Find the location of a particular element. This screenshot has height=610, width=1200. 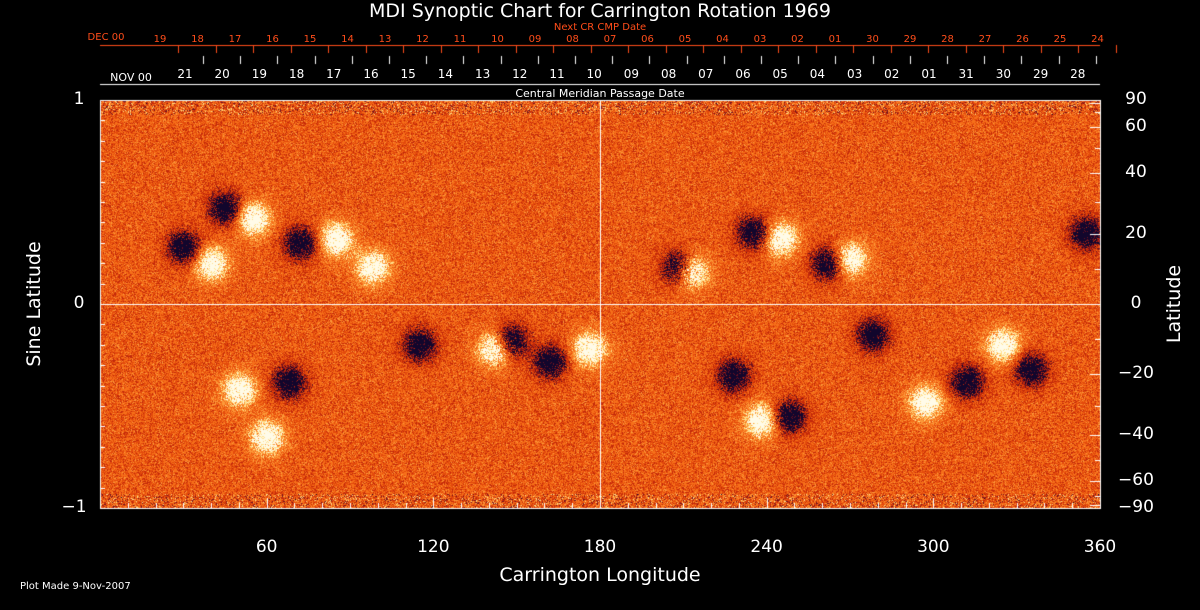

x-tick-label: 180 is located at coordinates (600, 547).